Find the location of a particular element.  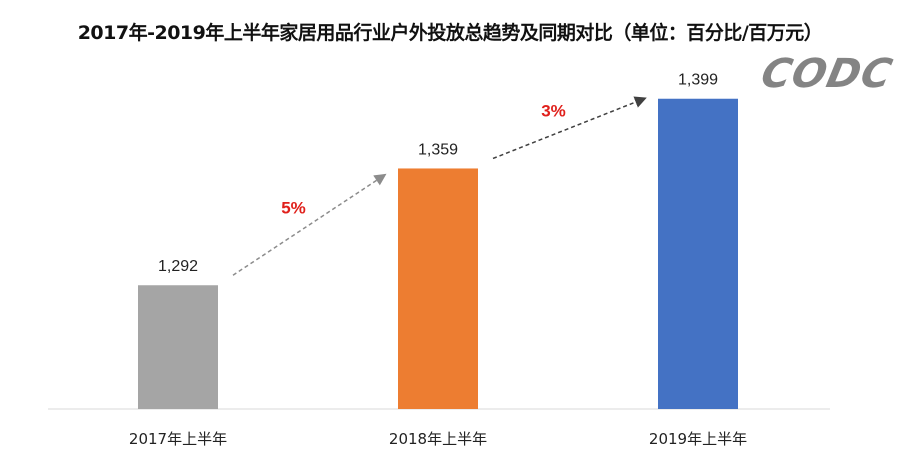

x-tick-label-3: 2019年上半年 is located at coordinates (698, 439).